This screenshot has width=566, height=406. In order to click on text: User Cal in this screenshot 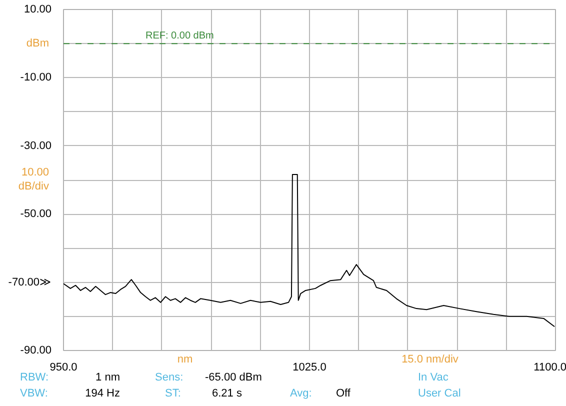, I will do `click(439, 394)`.